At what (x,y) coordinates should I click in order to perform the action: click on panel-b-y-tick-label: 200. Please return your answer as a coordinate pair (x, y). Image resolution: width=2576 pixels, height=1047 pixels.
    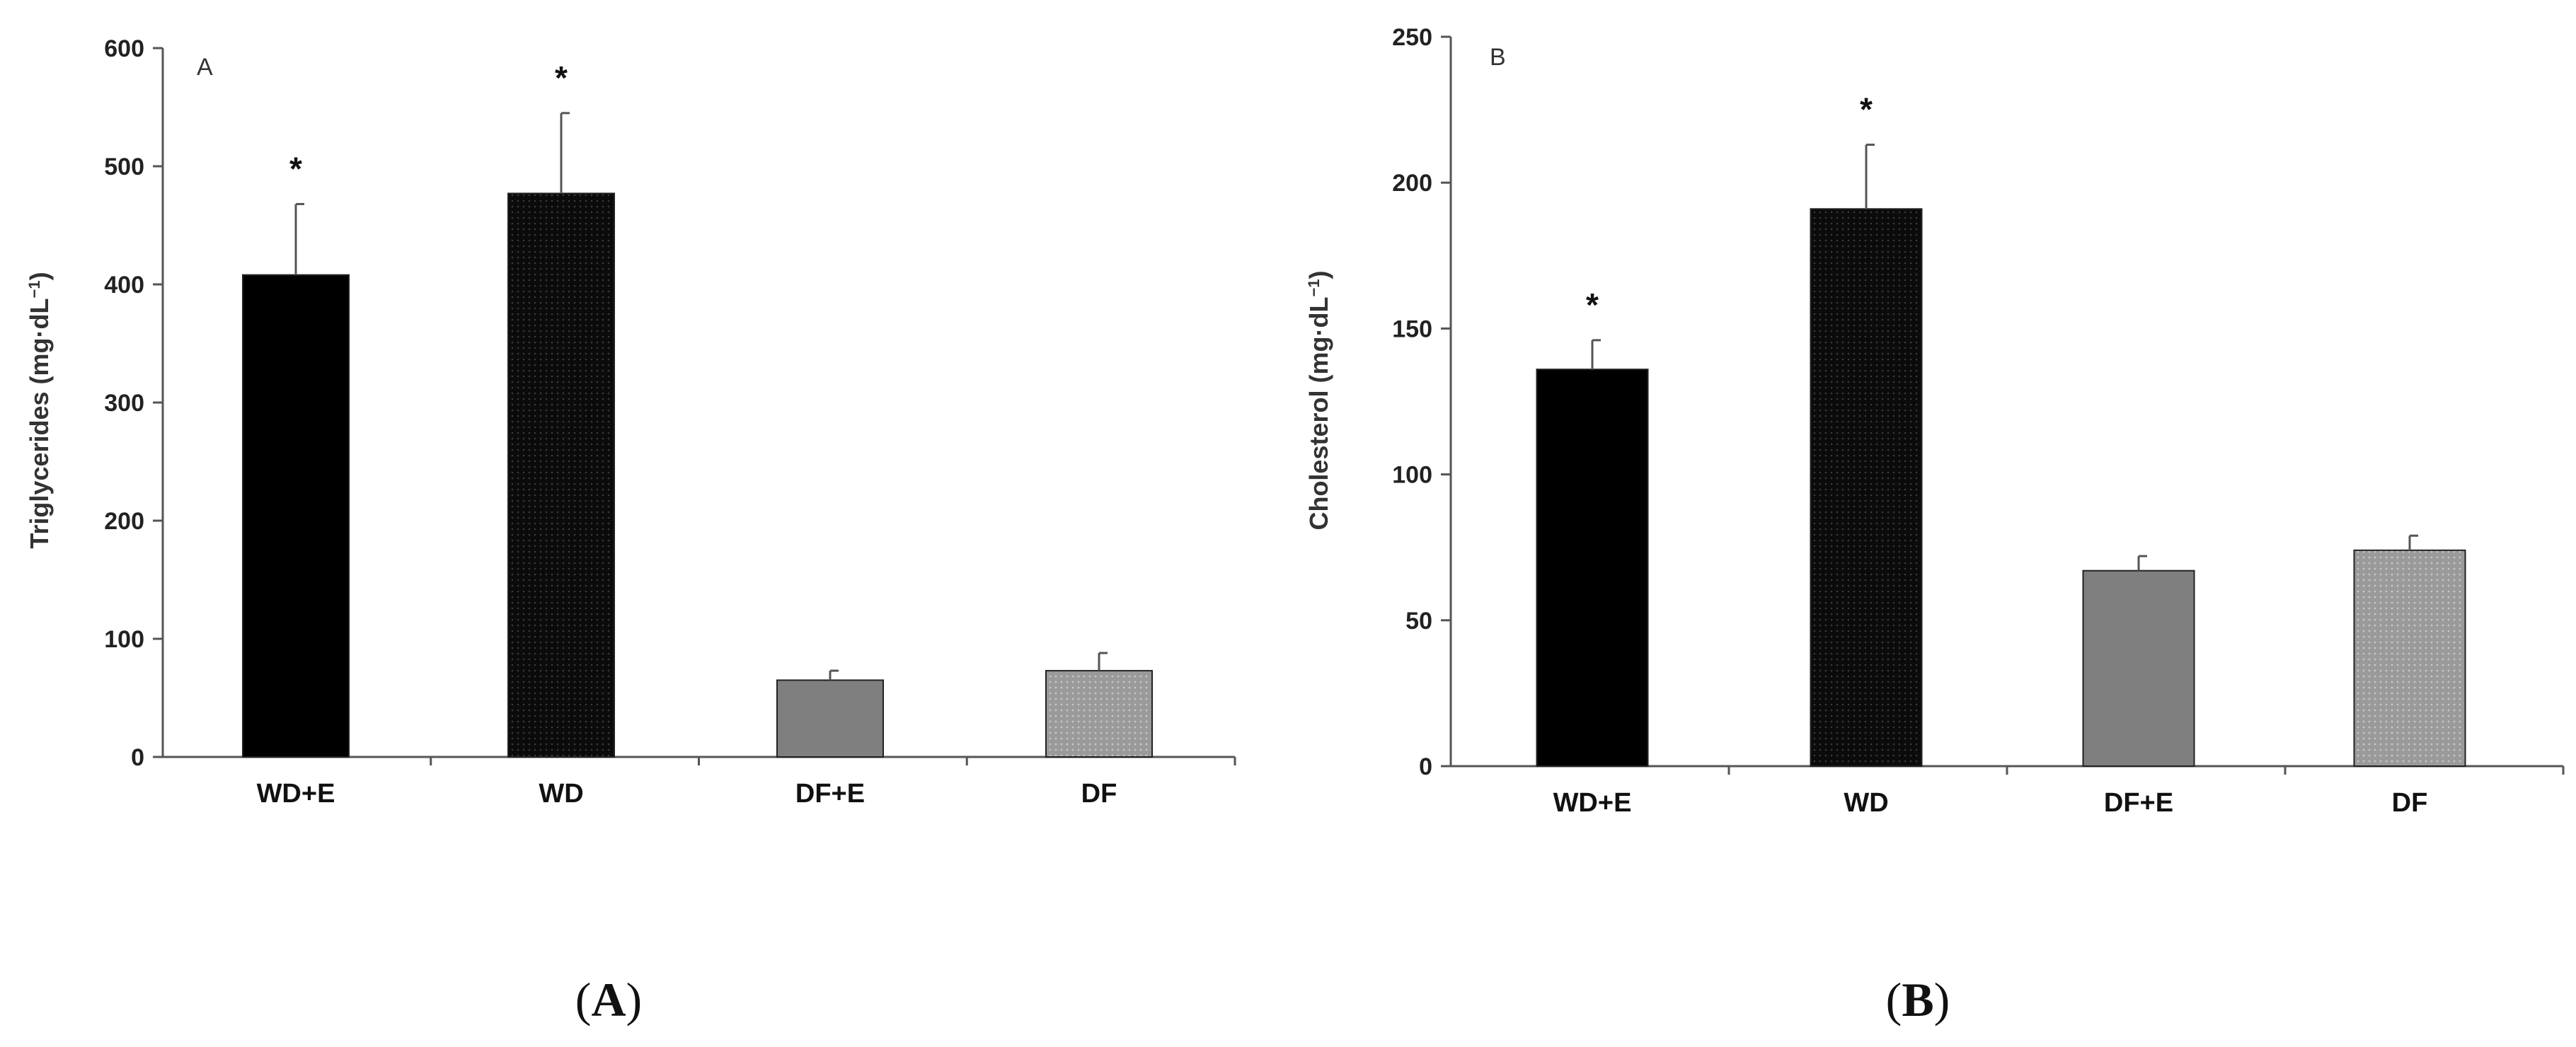
    Looking at the image, I should click on (1412, 183).